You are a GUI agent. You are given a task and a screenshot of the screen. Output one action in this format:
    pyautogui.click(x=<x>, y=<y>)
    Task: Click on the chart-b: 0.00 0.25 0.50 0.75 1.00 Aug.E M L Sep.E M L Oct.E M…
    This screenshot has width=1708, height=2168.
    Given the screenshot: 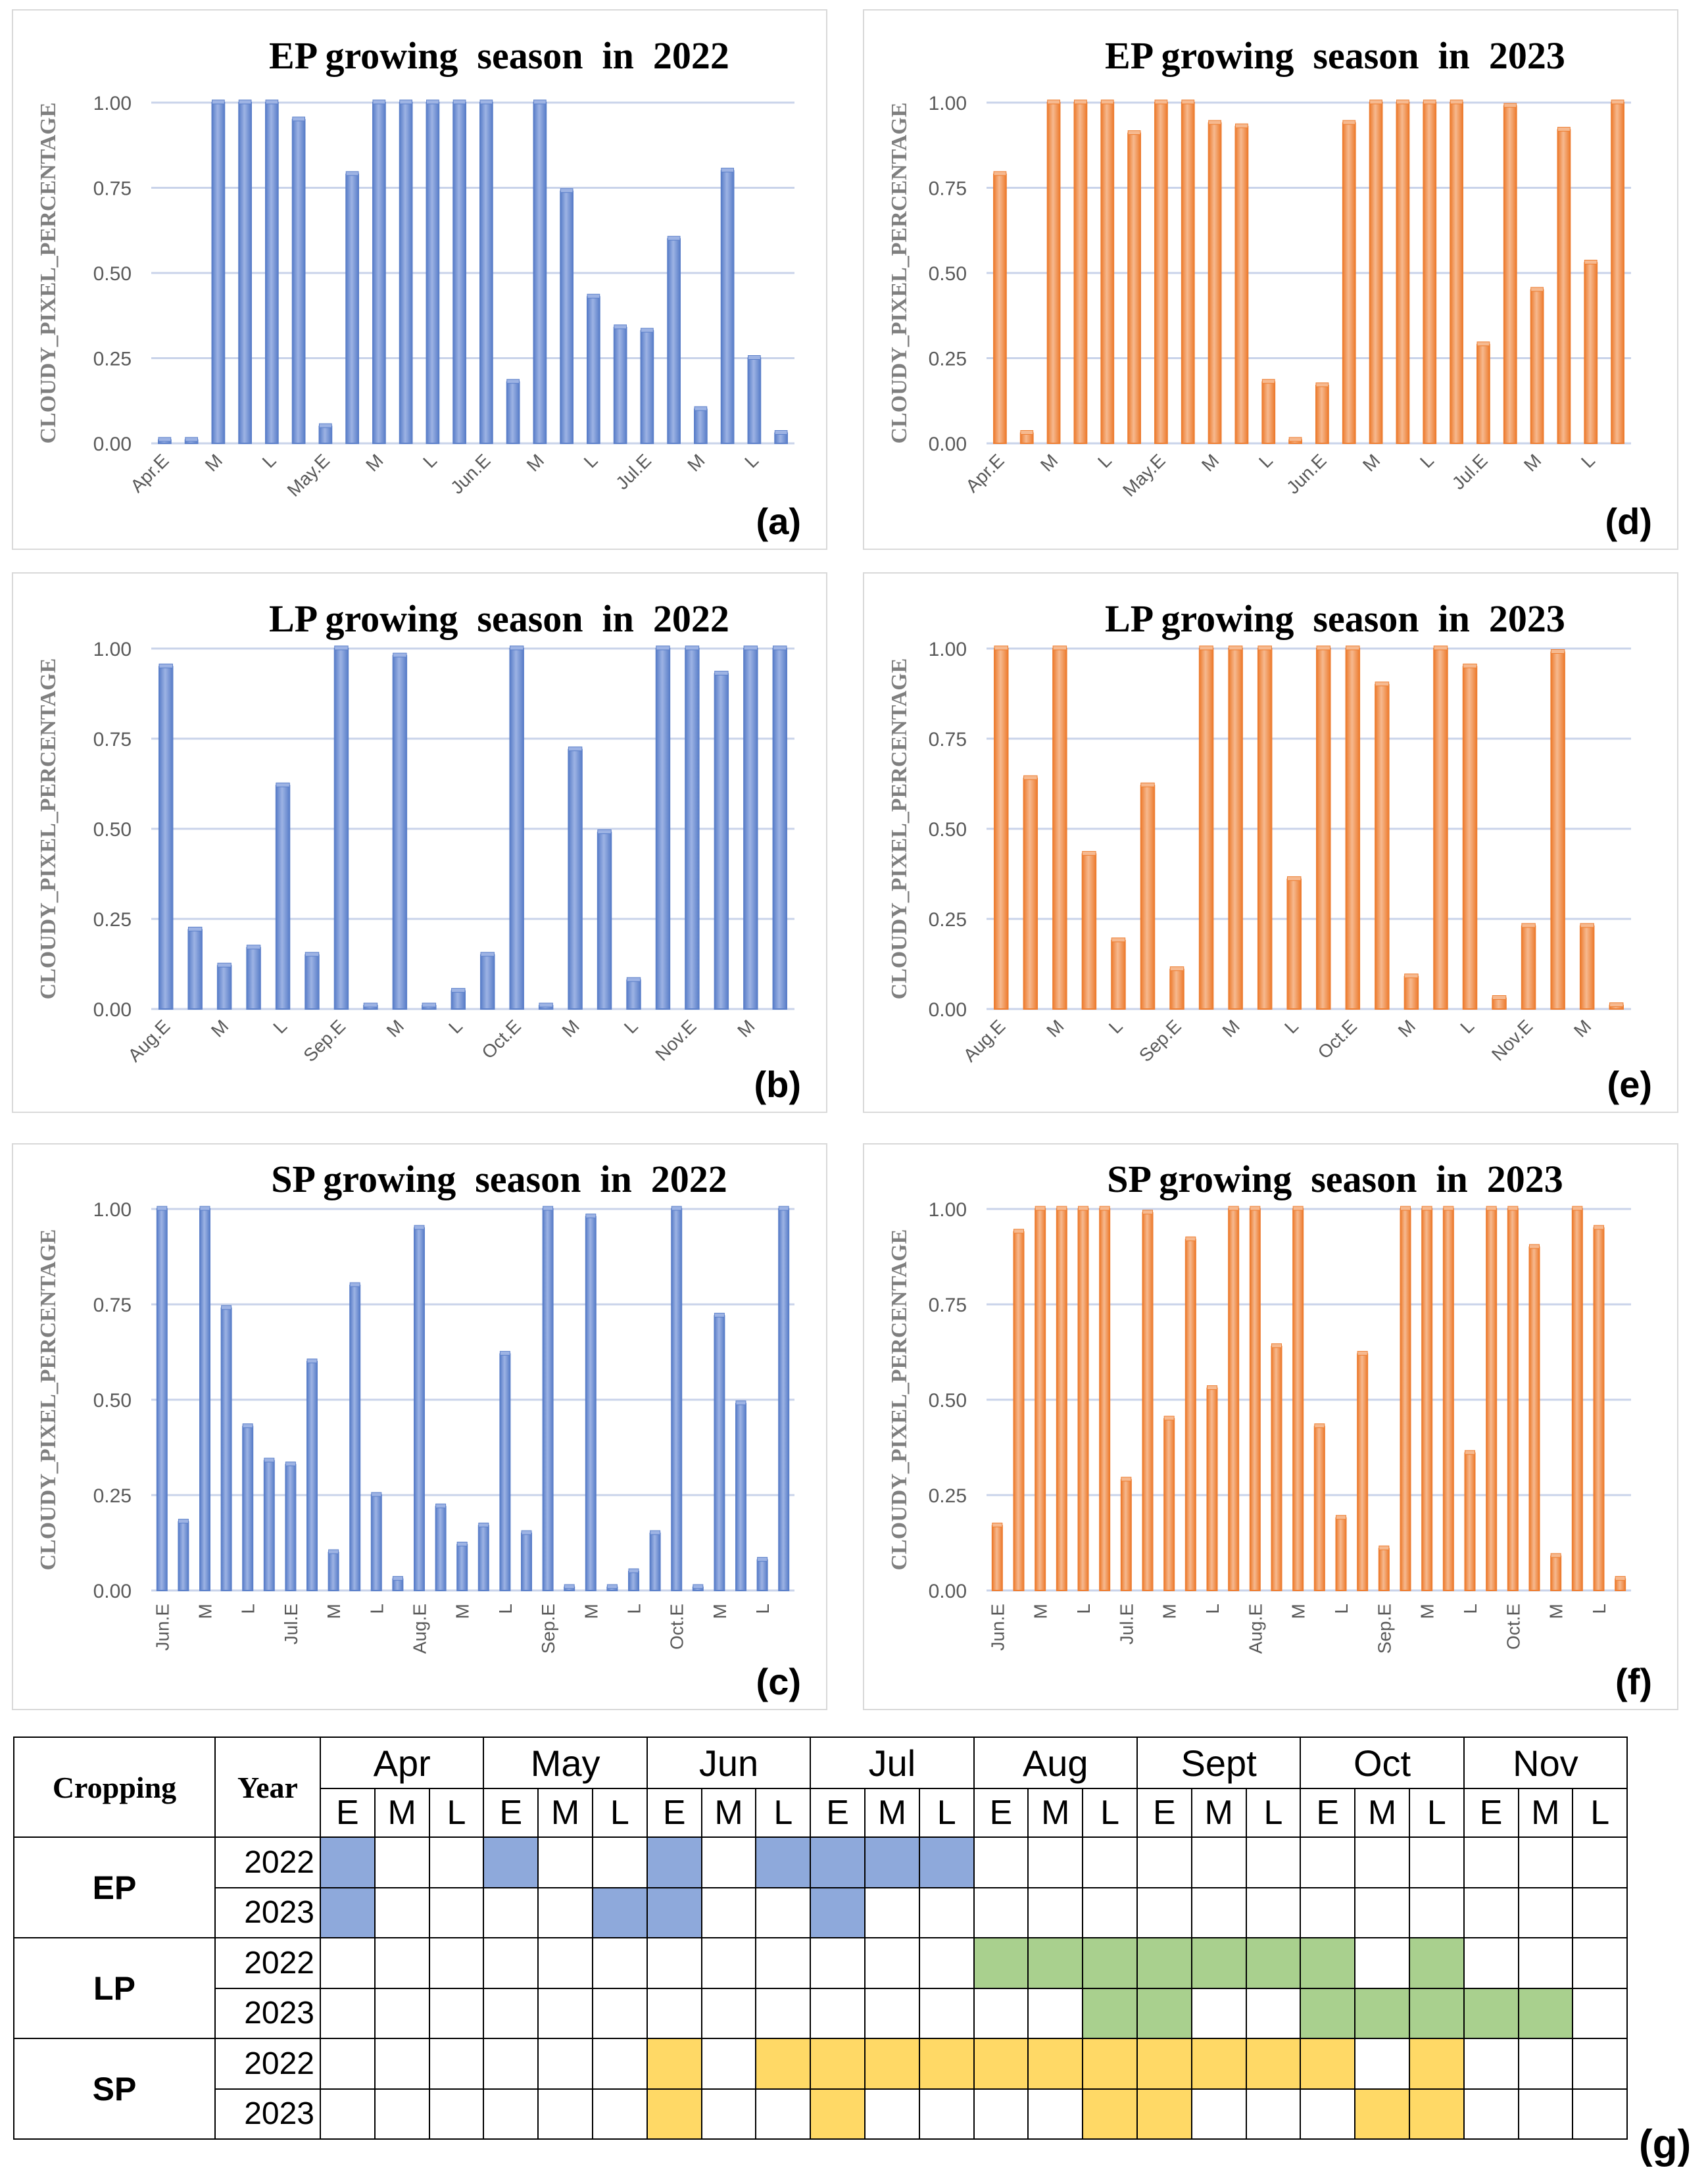 What is the action you would take?
    pyautogui.click(x=418, y=851)
    